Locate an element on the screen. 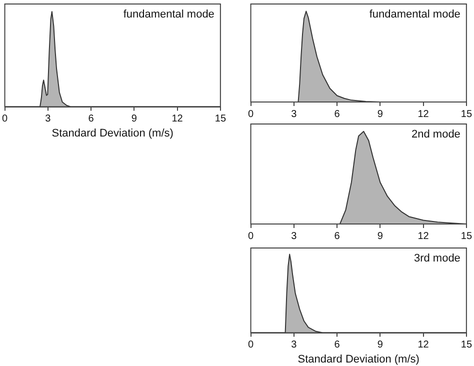  annotation: 2nd mode is located at coordinates (436, 134).